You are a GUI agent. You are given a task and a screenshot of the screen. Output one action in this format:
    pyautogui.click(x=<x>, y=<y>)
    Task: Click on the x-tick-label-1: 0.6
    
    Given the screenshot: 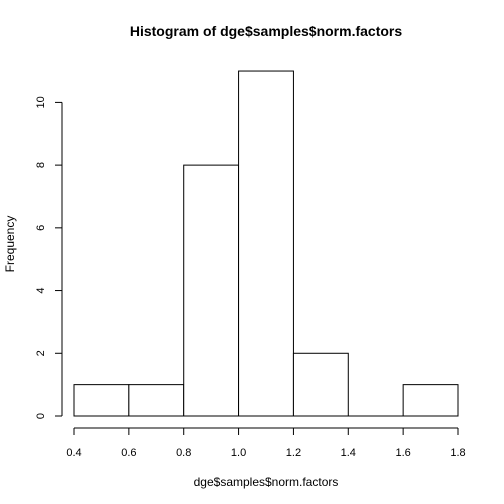 What is the action you would take?
    pyautogui.click(x=128, y=453)
    